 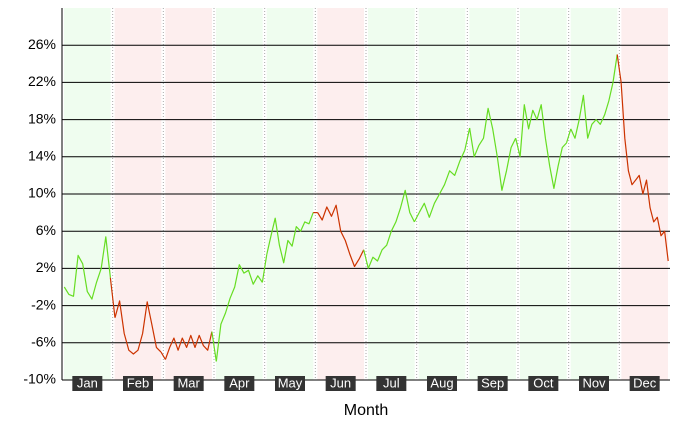 I want to click on y-tick-label: 10%, so click(x=42, y=193).